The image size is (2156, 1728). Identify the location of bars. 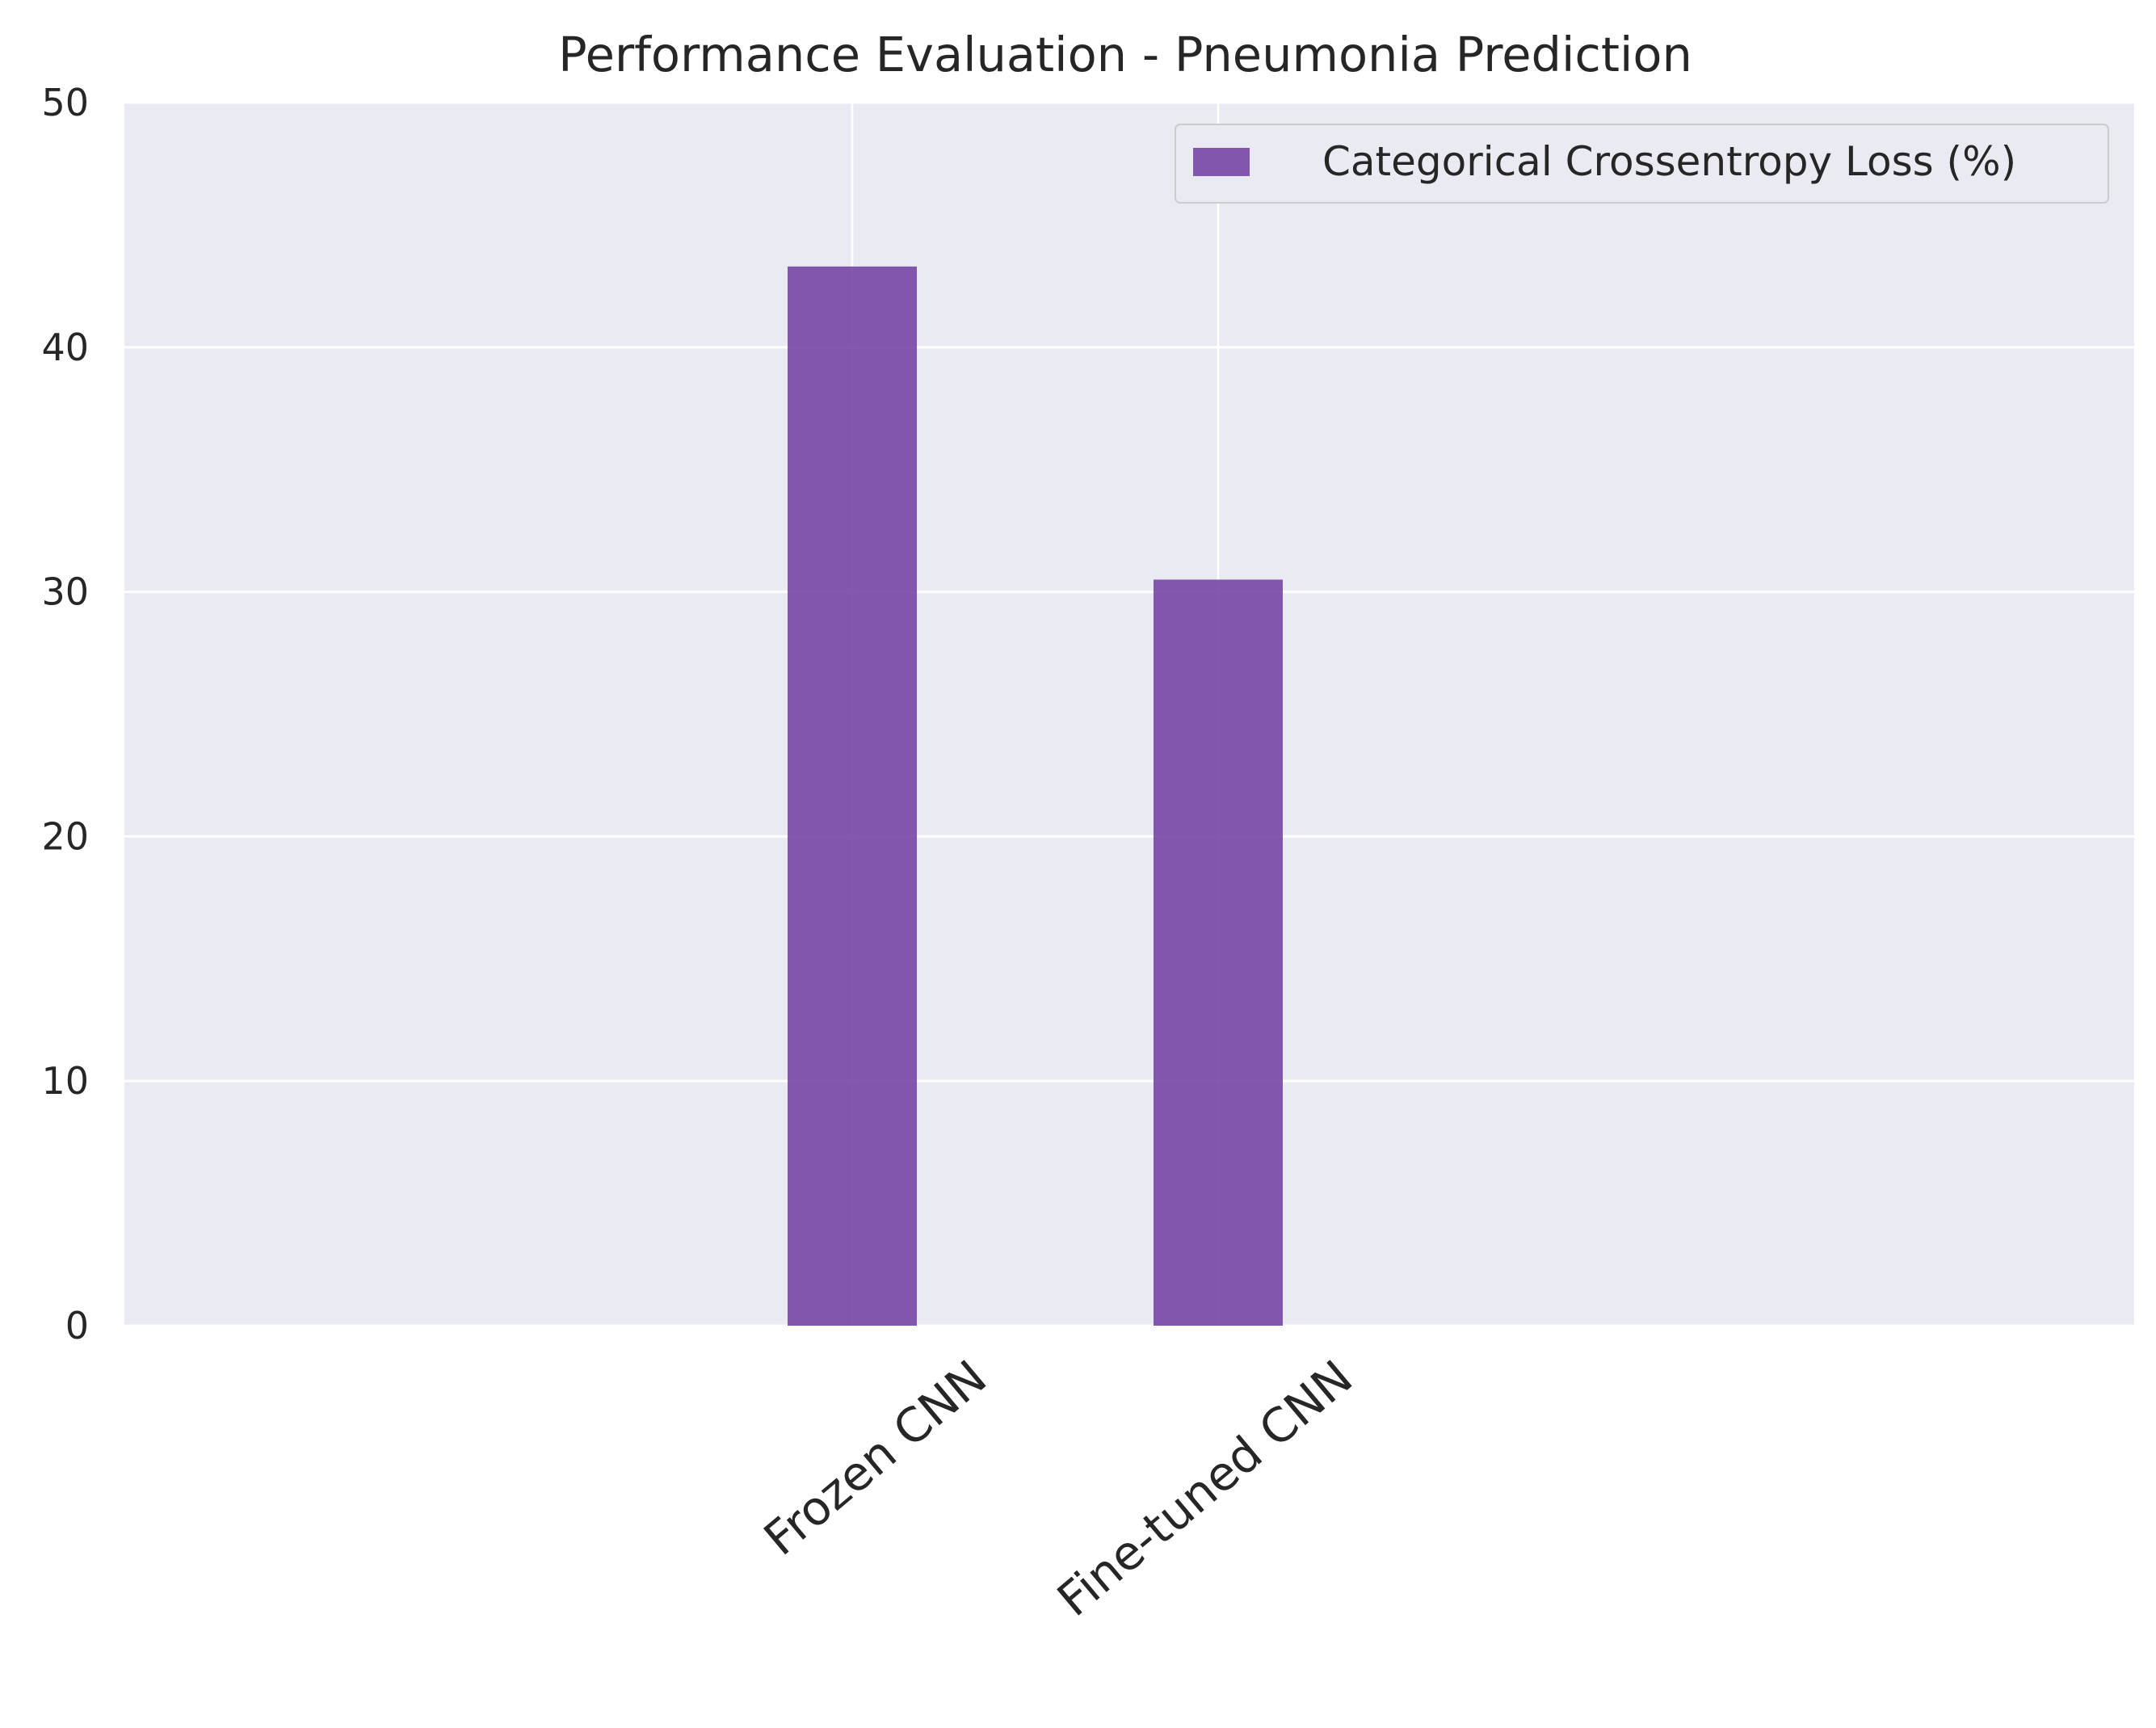
(1035, 796).